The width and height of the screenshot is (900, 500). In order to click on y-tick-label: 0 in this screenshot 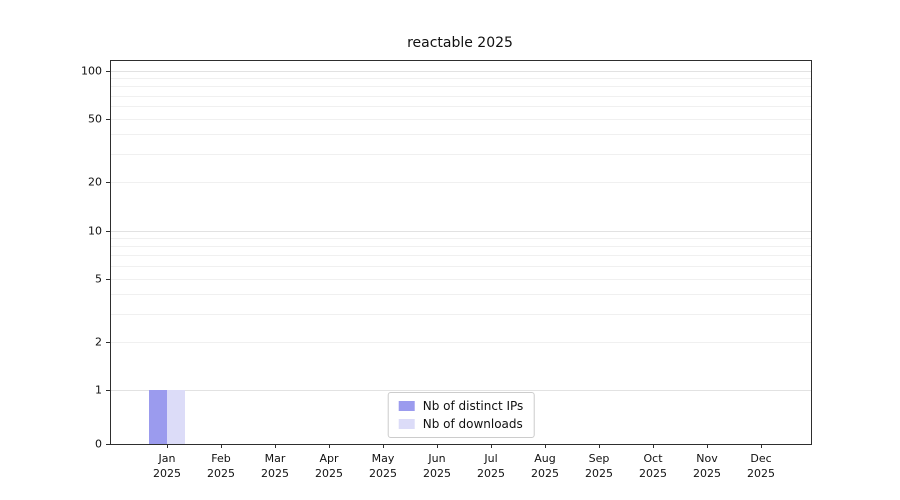, I will do `click(98, 444)`.